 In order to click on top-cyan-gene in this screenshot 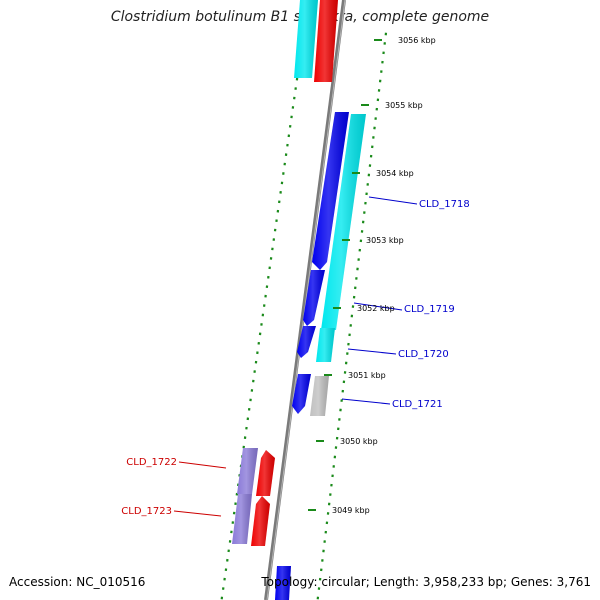, I will do `click(306, 39)`.